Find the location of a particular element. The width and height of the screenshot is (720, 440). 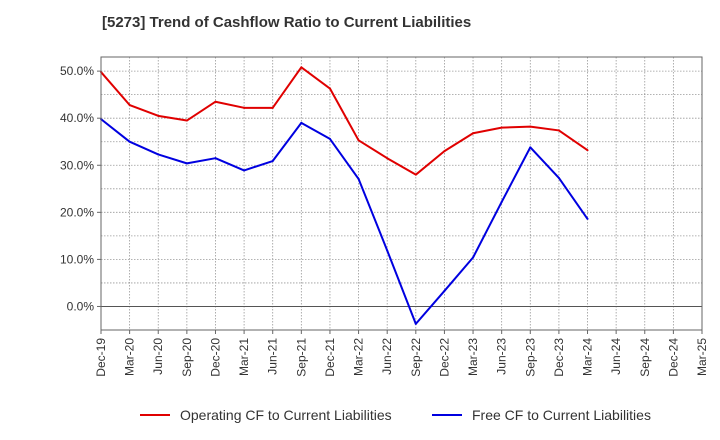

x-tick-label: Dec-23 is located at coordinates (559, 357).